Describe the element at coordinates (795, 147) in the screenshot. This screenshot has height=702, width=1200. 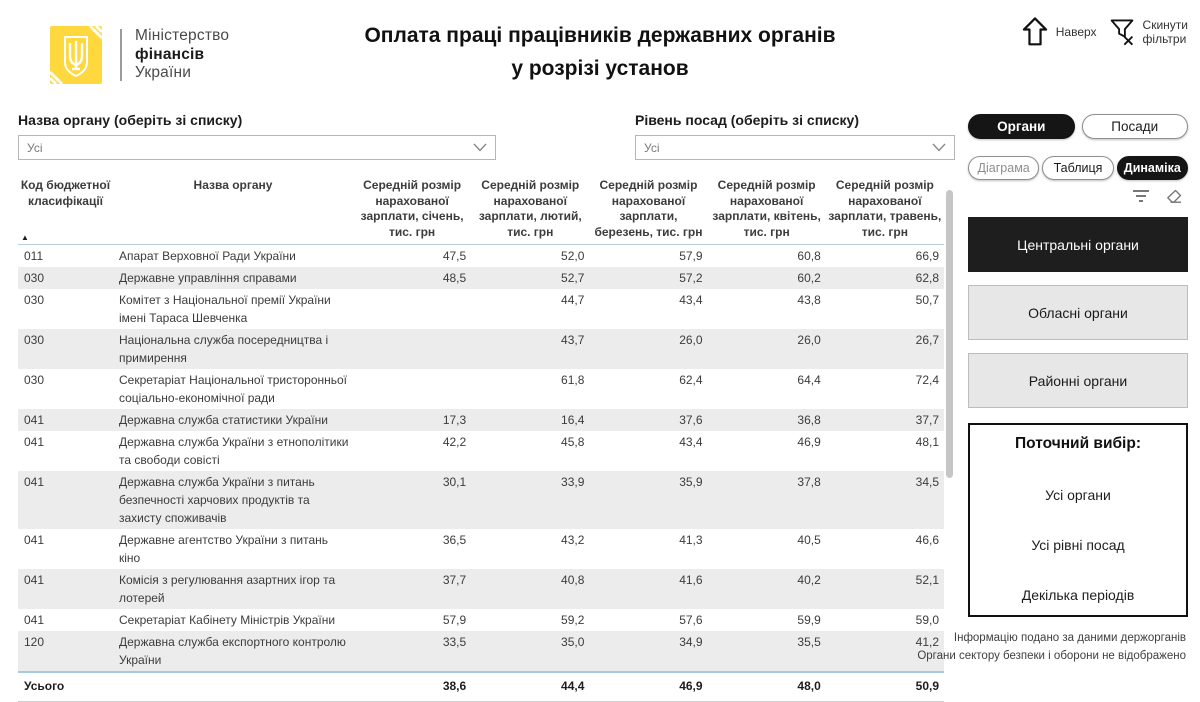
I see `position-filter-dropdown: Усі` at that location.